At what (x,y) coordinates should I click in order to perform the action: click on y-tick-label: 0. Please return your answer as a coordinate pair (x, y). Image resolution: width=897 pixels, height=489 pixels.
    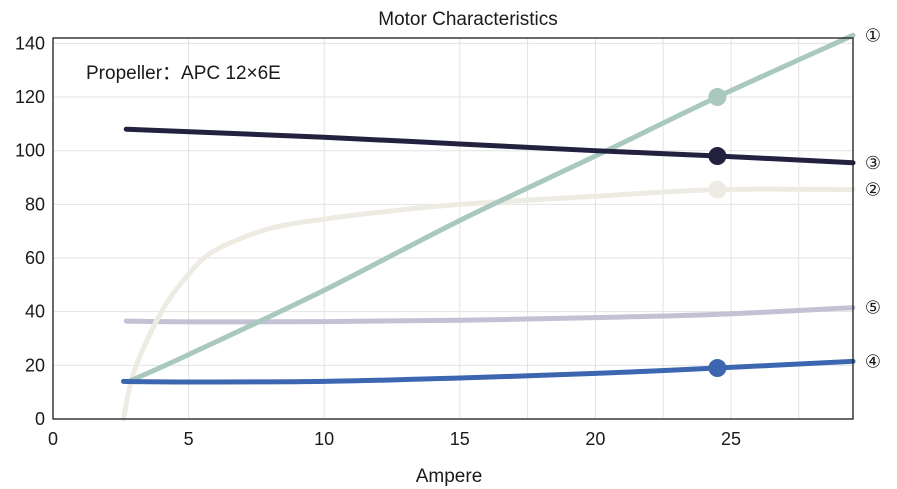
    Looking at the image, I should click on (40, 419).